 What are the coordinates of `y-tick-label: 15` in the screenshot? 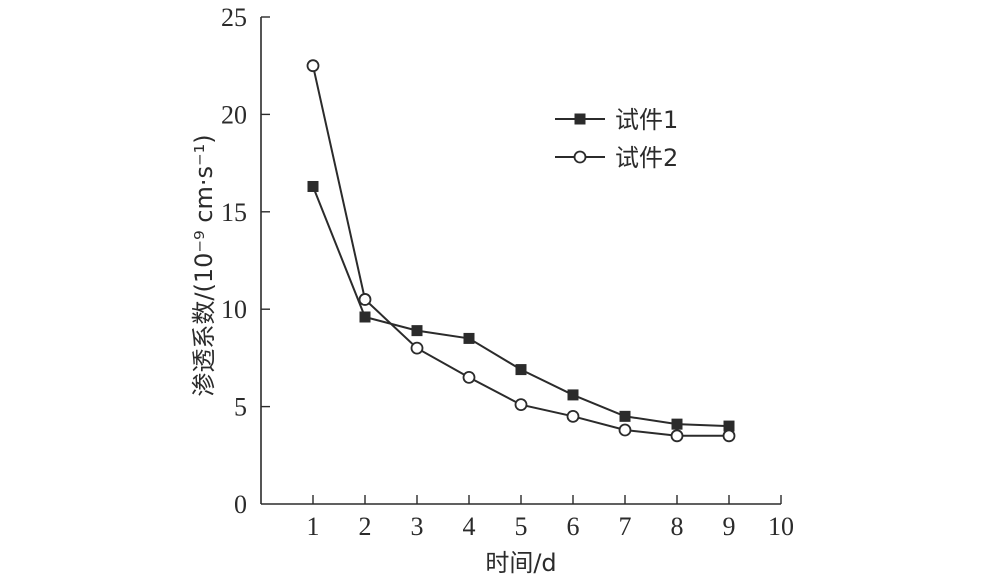 It's located at (234, 212).